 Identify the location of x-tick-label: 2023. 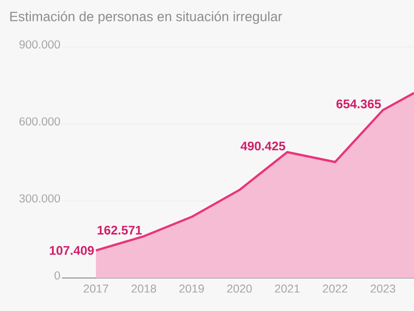
(383, 288).